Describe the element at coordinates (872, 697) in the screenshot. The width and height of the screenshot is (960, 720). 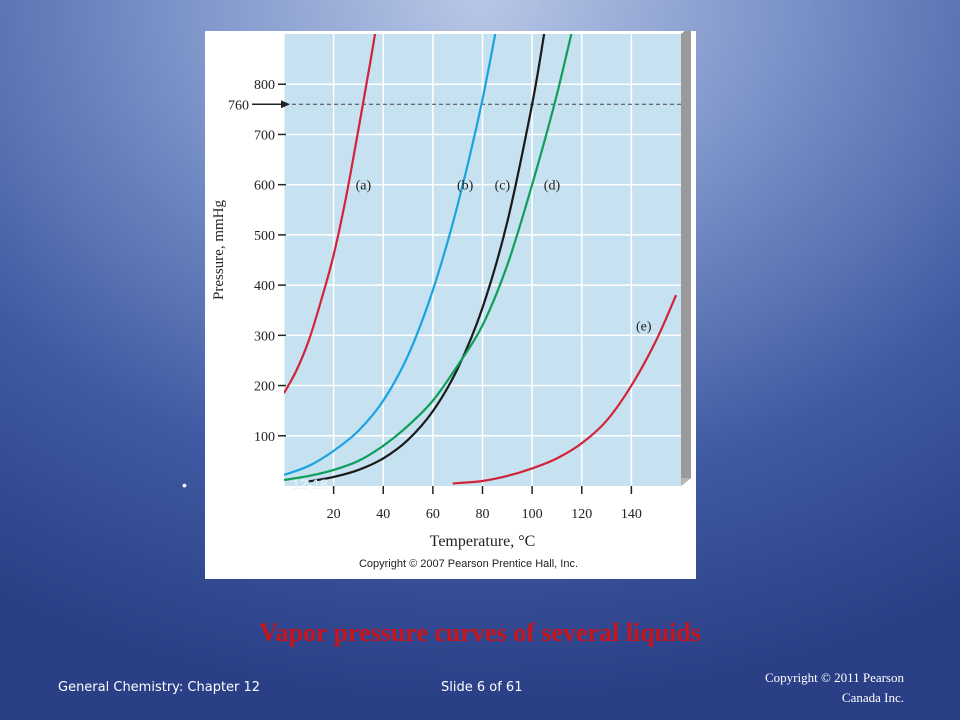
I see `copyright-line-2: Canada Inc.` at that location.